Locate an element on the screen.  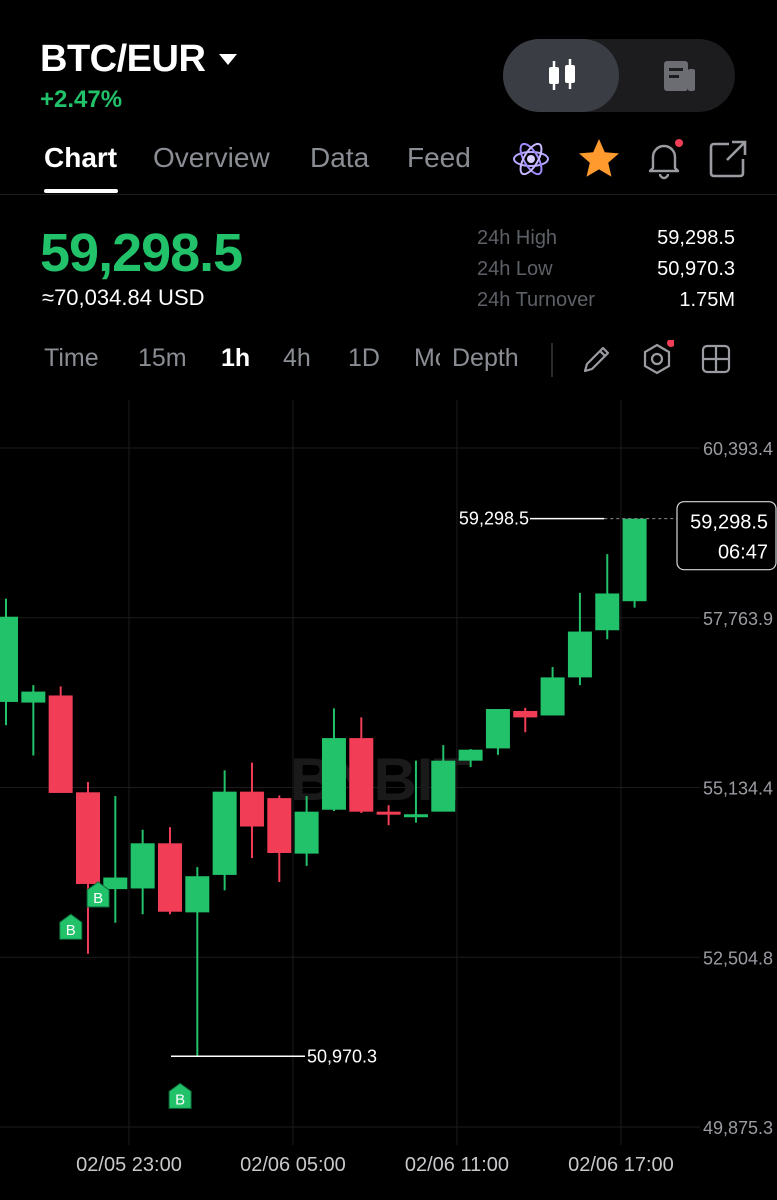
time-axis-label: 02/06 05:00 is located at coordinates (293, 1165).